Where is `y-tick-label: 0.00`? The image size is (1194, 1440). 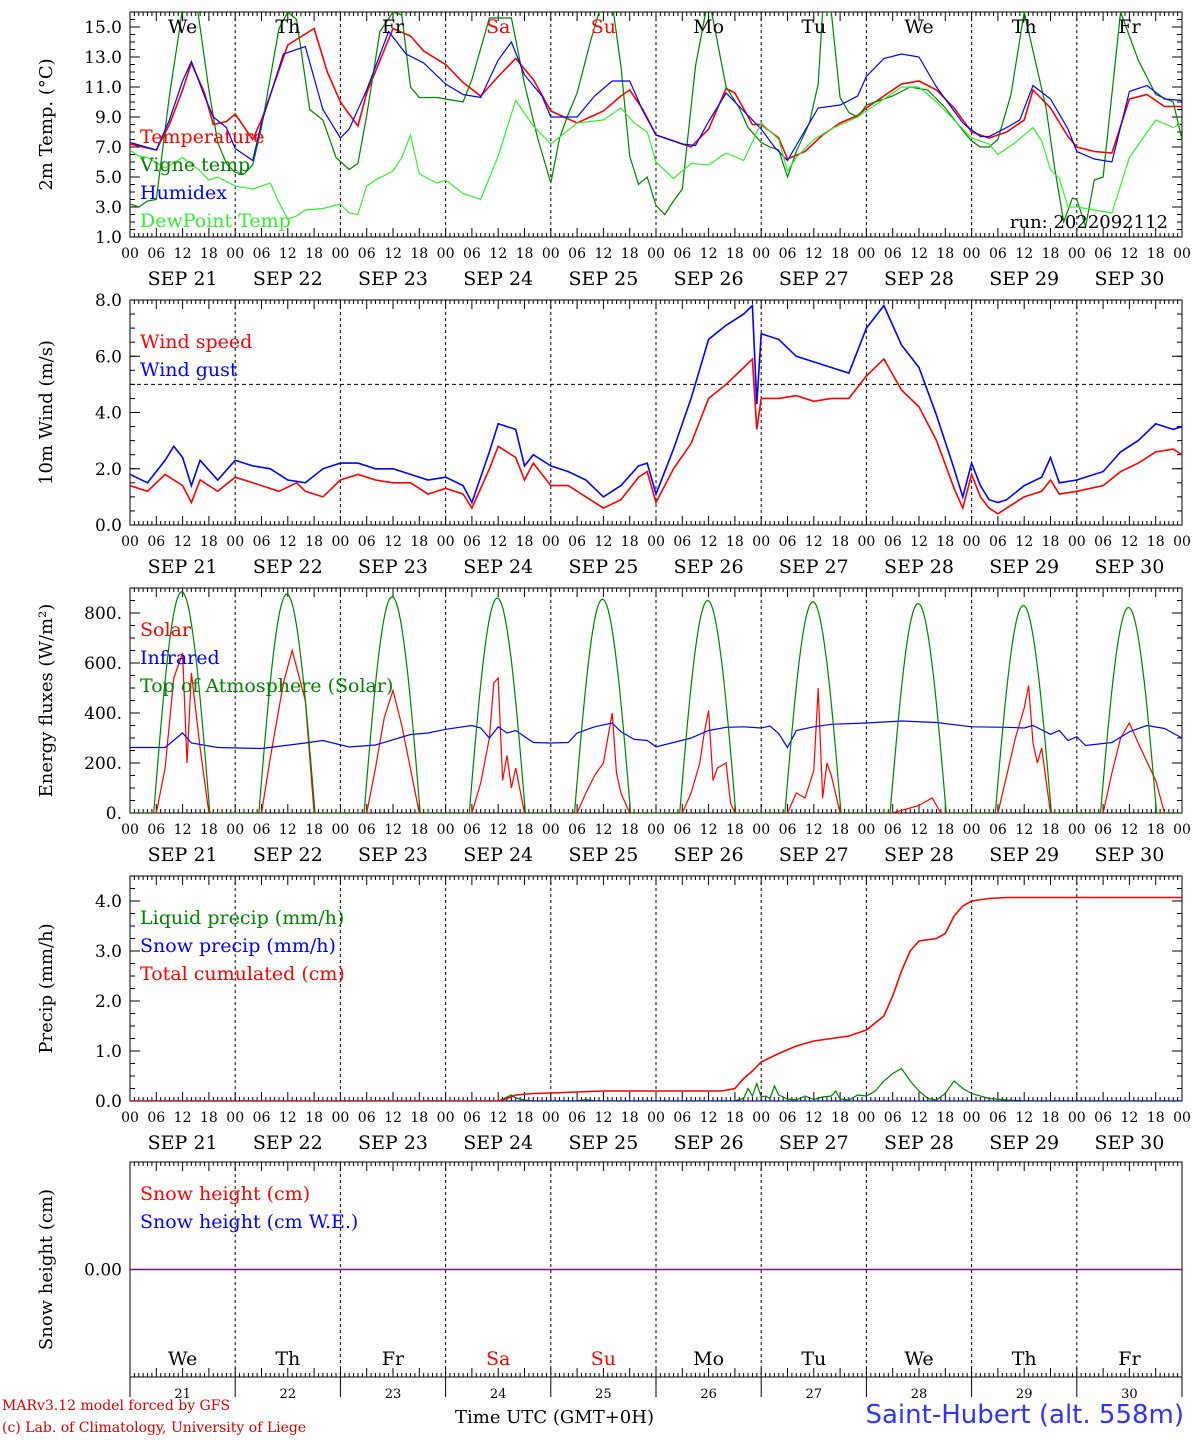 y-tick-label: 0.00 is located at coordinates (103, 1271).